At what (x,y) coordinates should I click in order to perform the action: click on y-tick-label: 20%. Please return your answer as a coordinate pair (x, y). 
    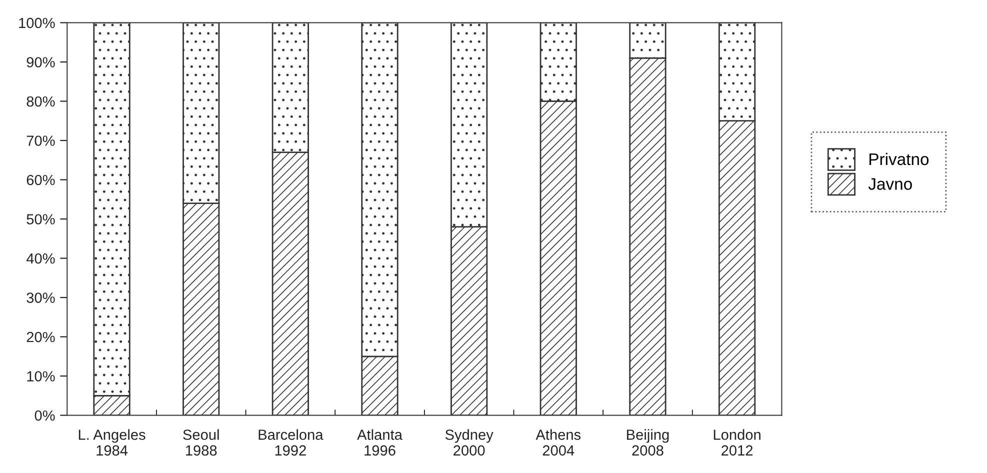
    Looking at the image, I should click on (40, 337).